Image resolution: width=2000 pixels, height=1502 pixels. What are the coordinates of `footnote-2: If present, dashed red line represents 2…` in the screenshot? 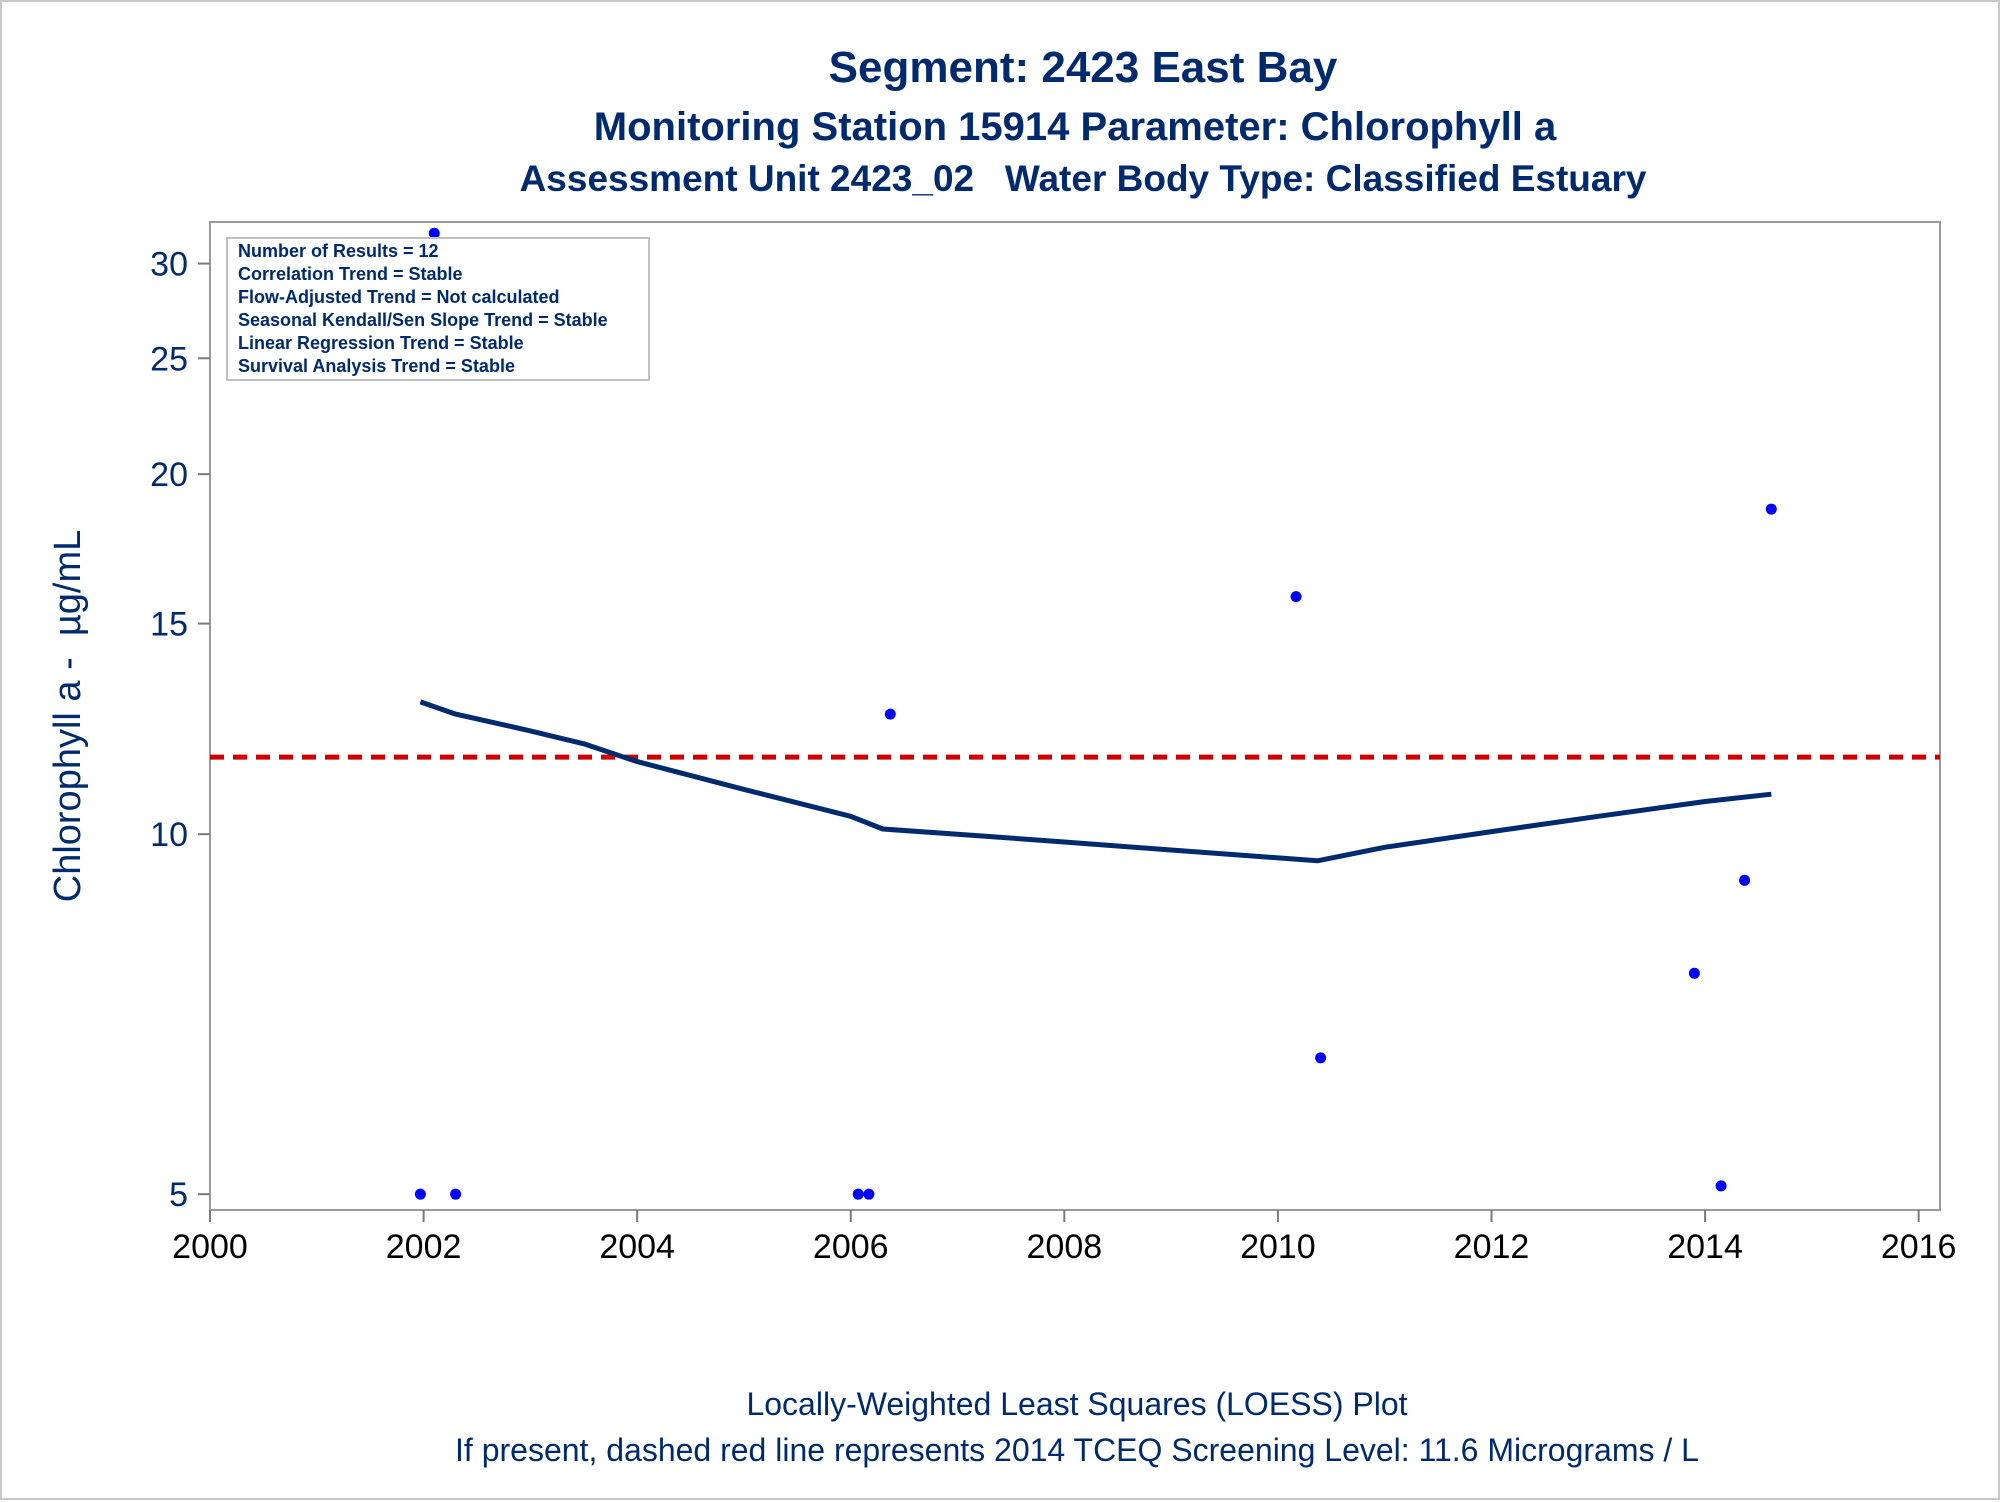 It's located at (1077, 1450).